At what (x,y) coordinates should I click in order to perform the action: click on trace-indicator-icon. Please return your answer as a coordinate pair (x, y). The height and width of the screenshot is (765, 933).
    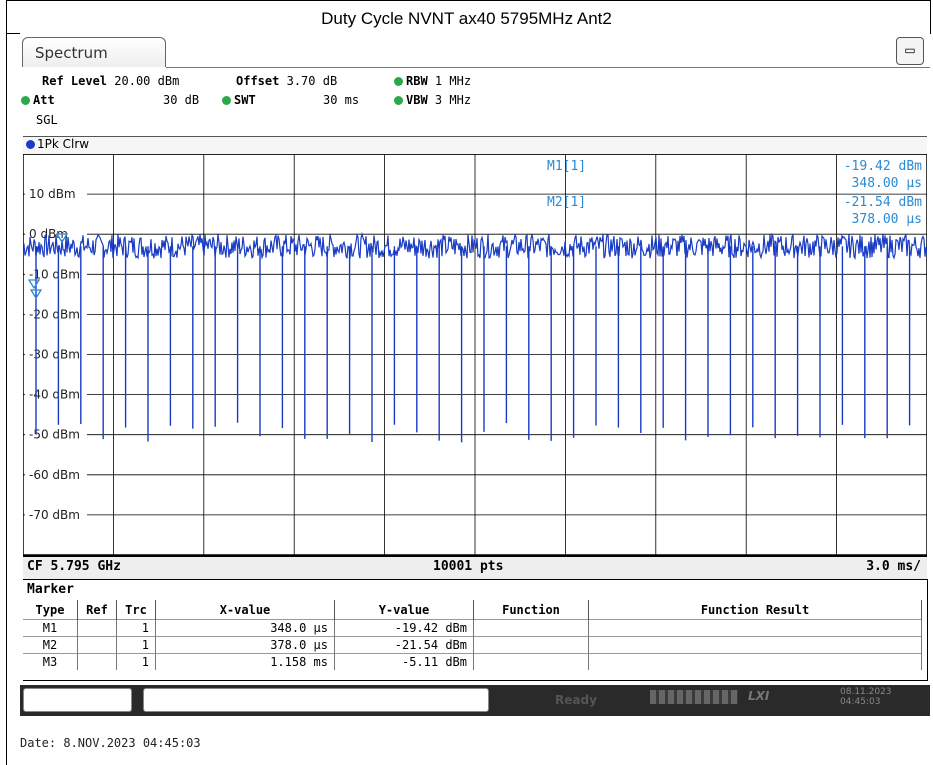
    Looking at the image, I should click on (30, 144).